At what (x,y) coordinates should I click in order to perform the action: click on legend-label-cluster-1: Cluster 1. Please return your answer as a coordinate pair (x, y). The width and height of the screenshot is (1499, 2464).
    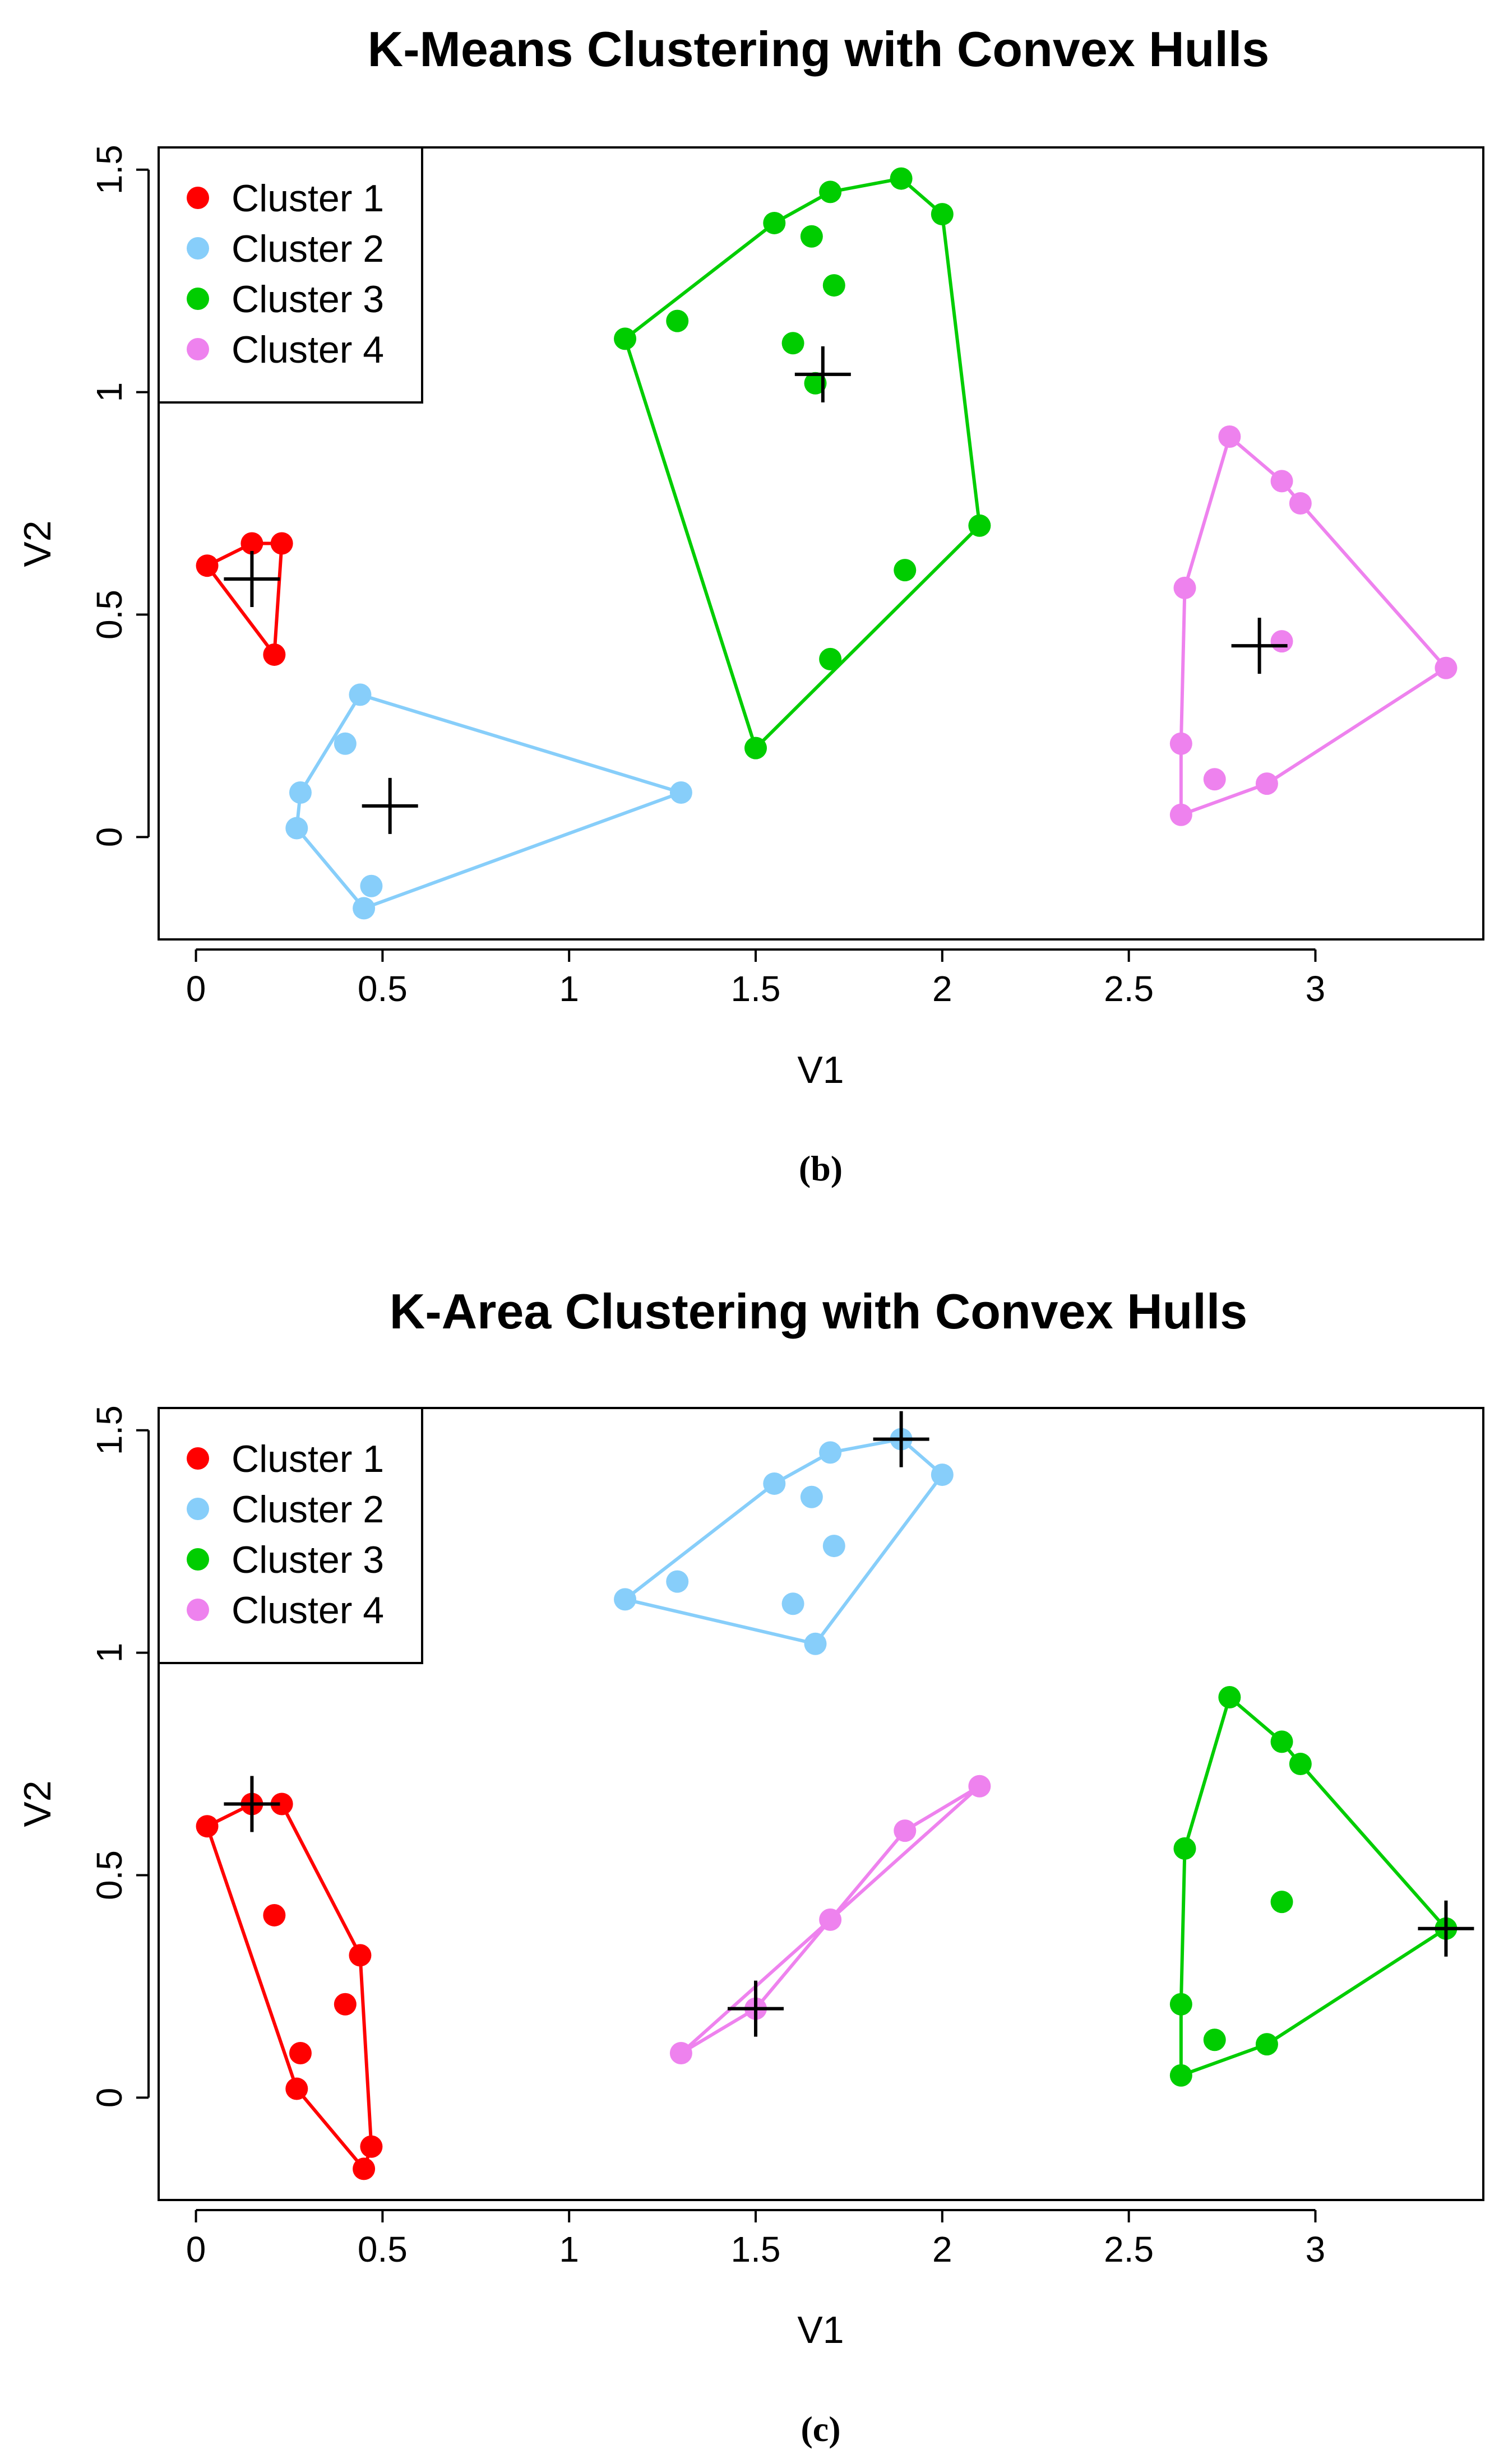
    Looking at the image, I should click on (308, 199).